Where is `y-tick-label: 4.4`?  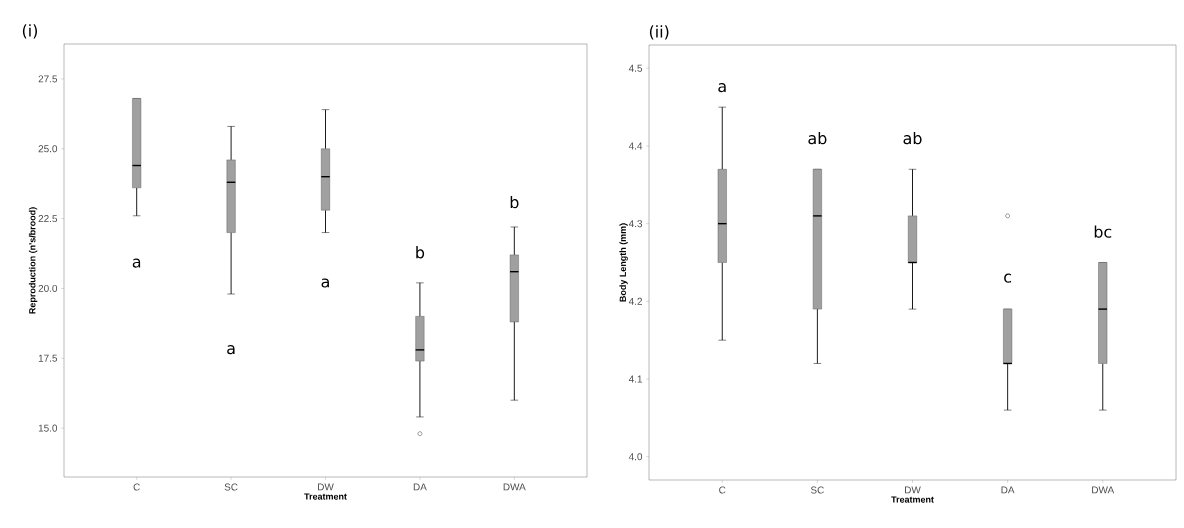
y-tick-label: 4.4 is located at coordinates (635, 146).